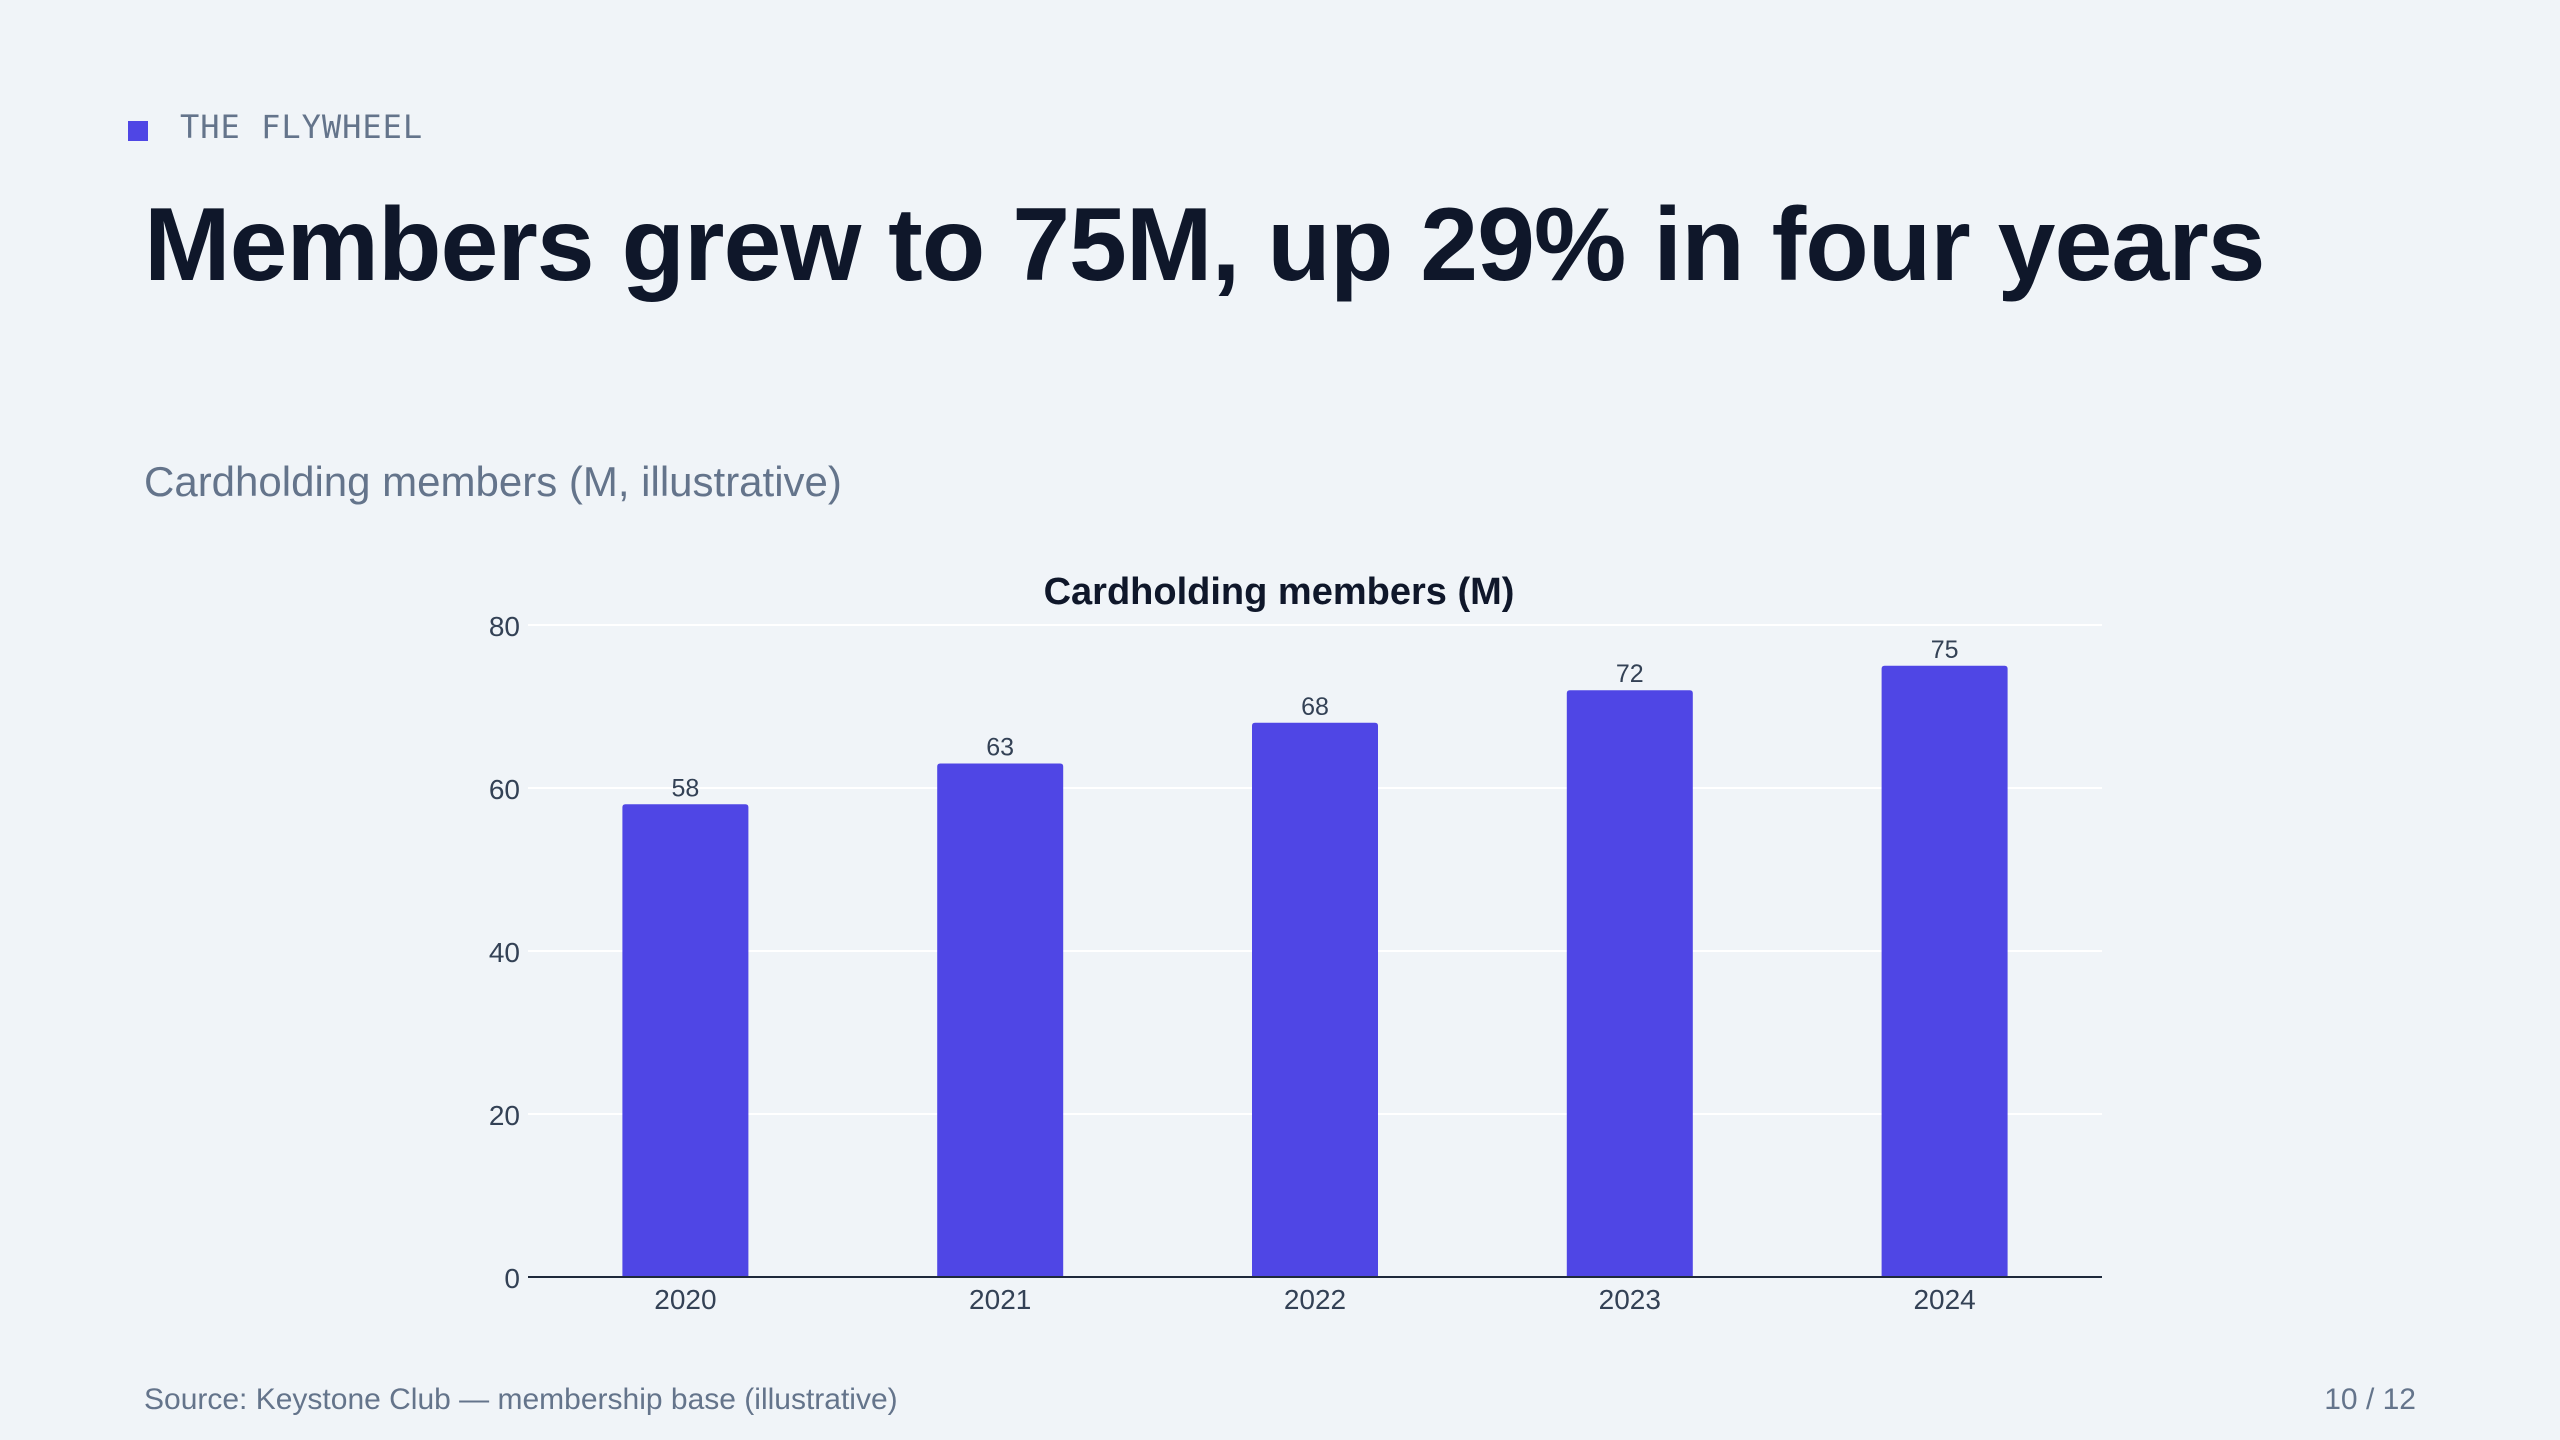 Image resolution: width=2560 pixels, height=1440 pixels. What do you see at coordinates (504, 1115) in the screenshot?
I see `y-tick-label: 20` at bounding box center [504, 1115].